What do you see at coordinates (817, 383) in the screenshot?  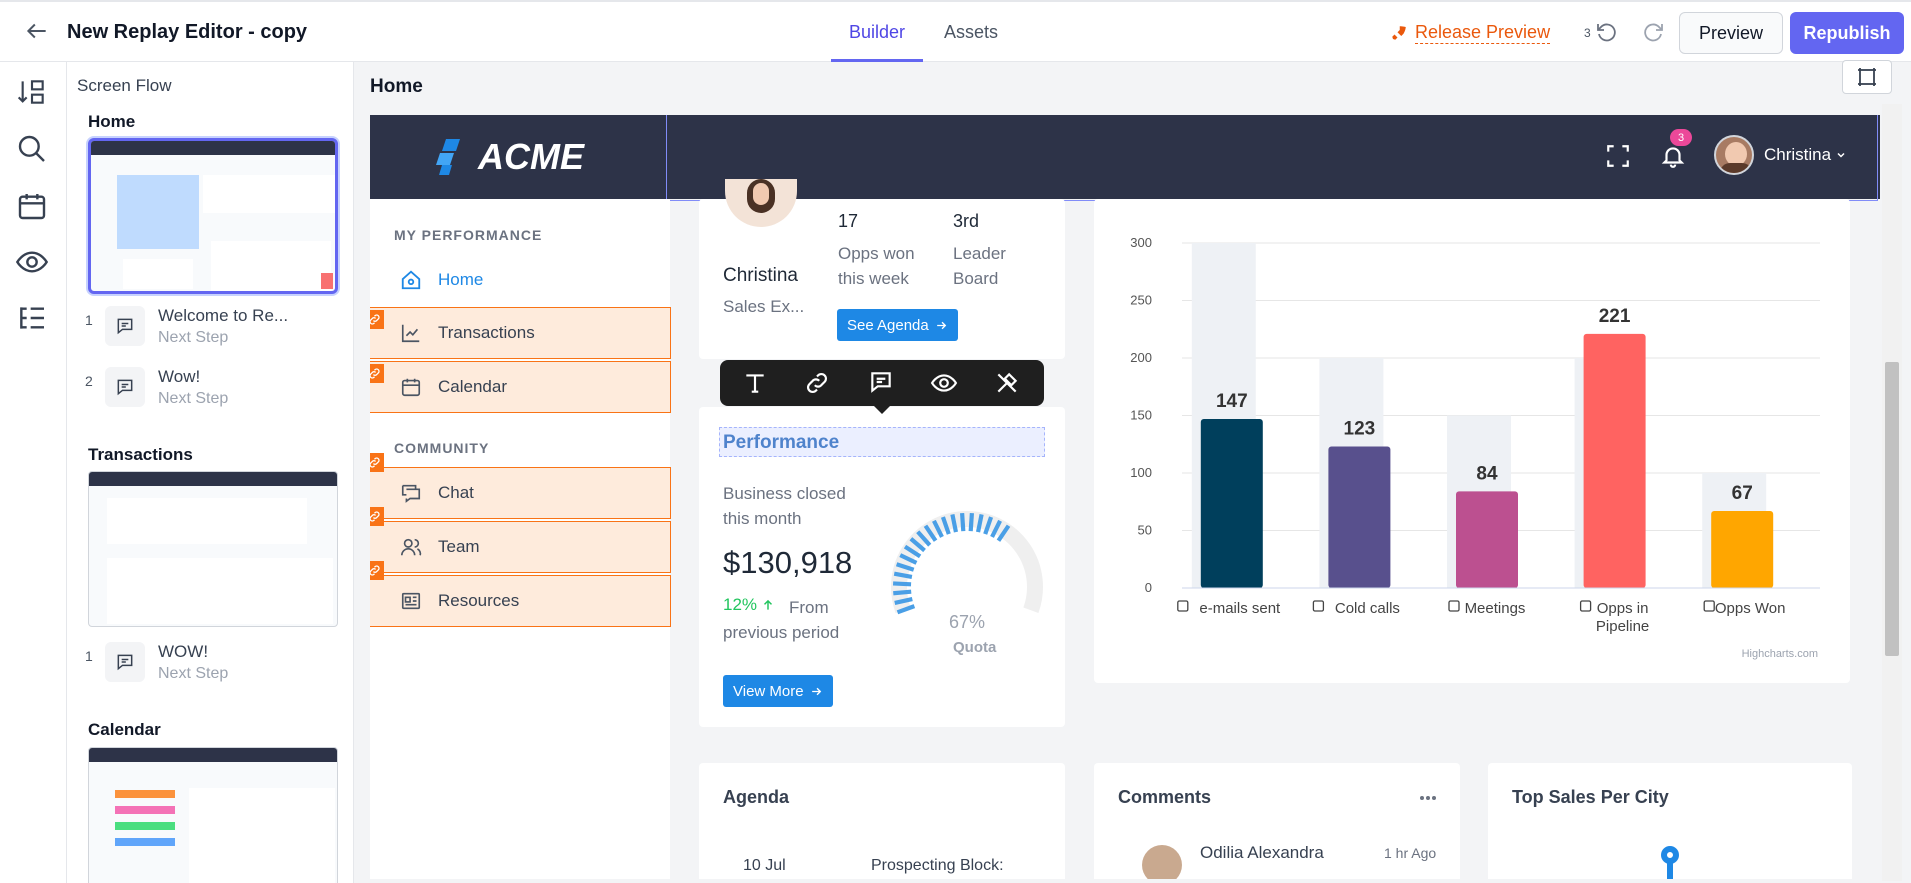 I see `link-tool-icon` at bounding box center [817, 383].